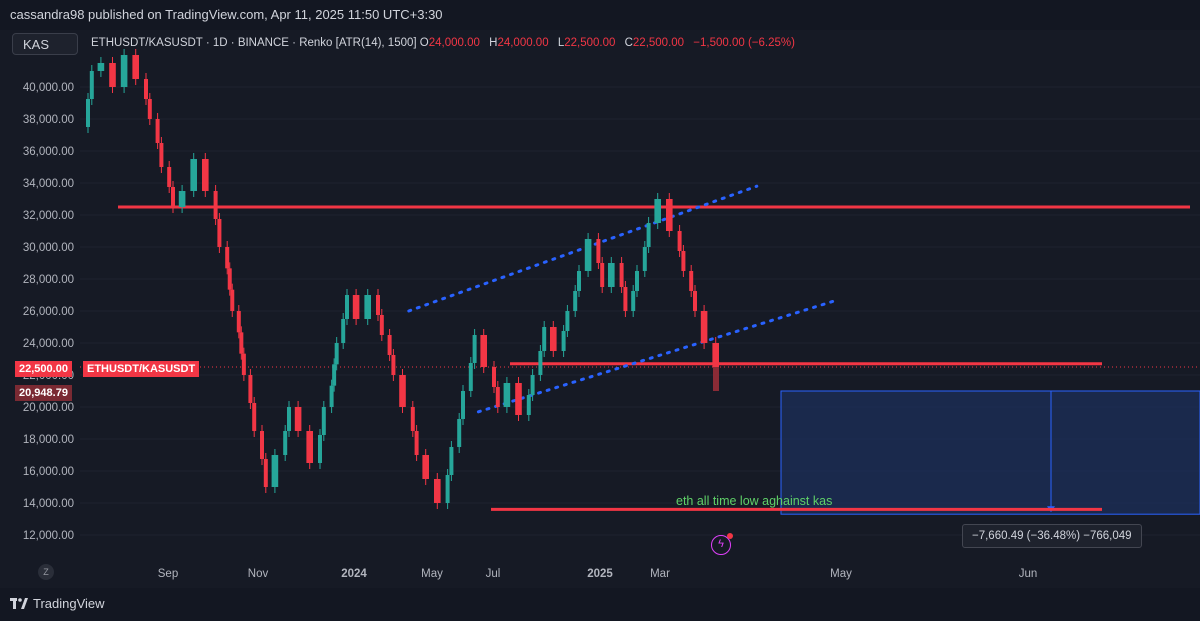 The height and width of the screenshot is (621, 1200). I want to click on y-tick-label: 38,000.00, so click(48, 120).